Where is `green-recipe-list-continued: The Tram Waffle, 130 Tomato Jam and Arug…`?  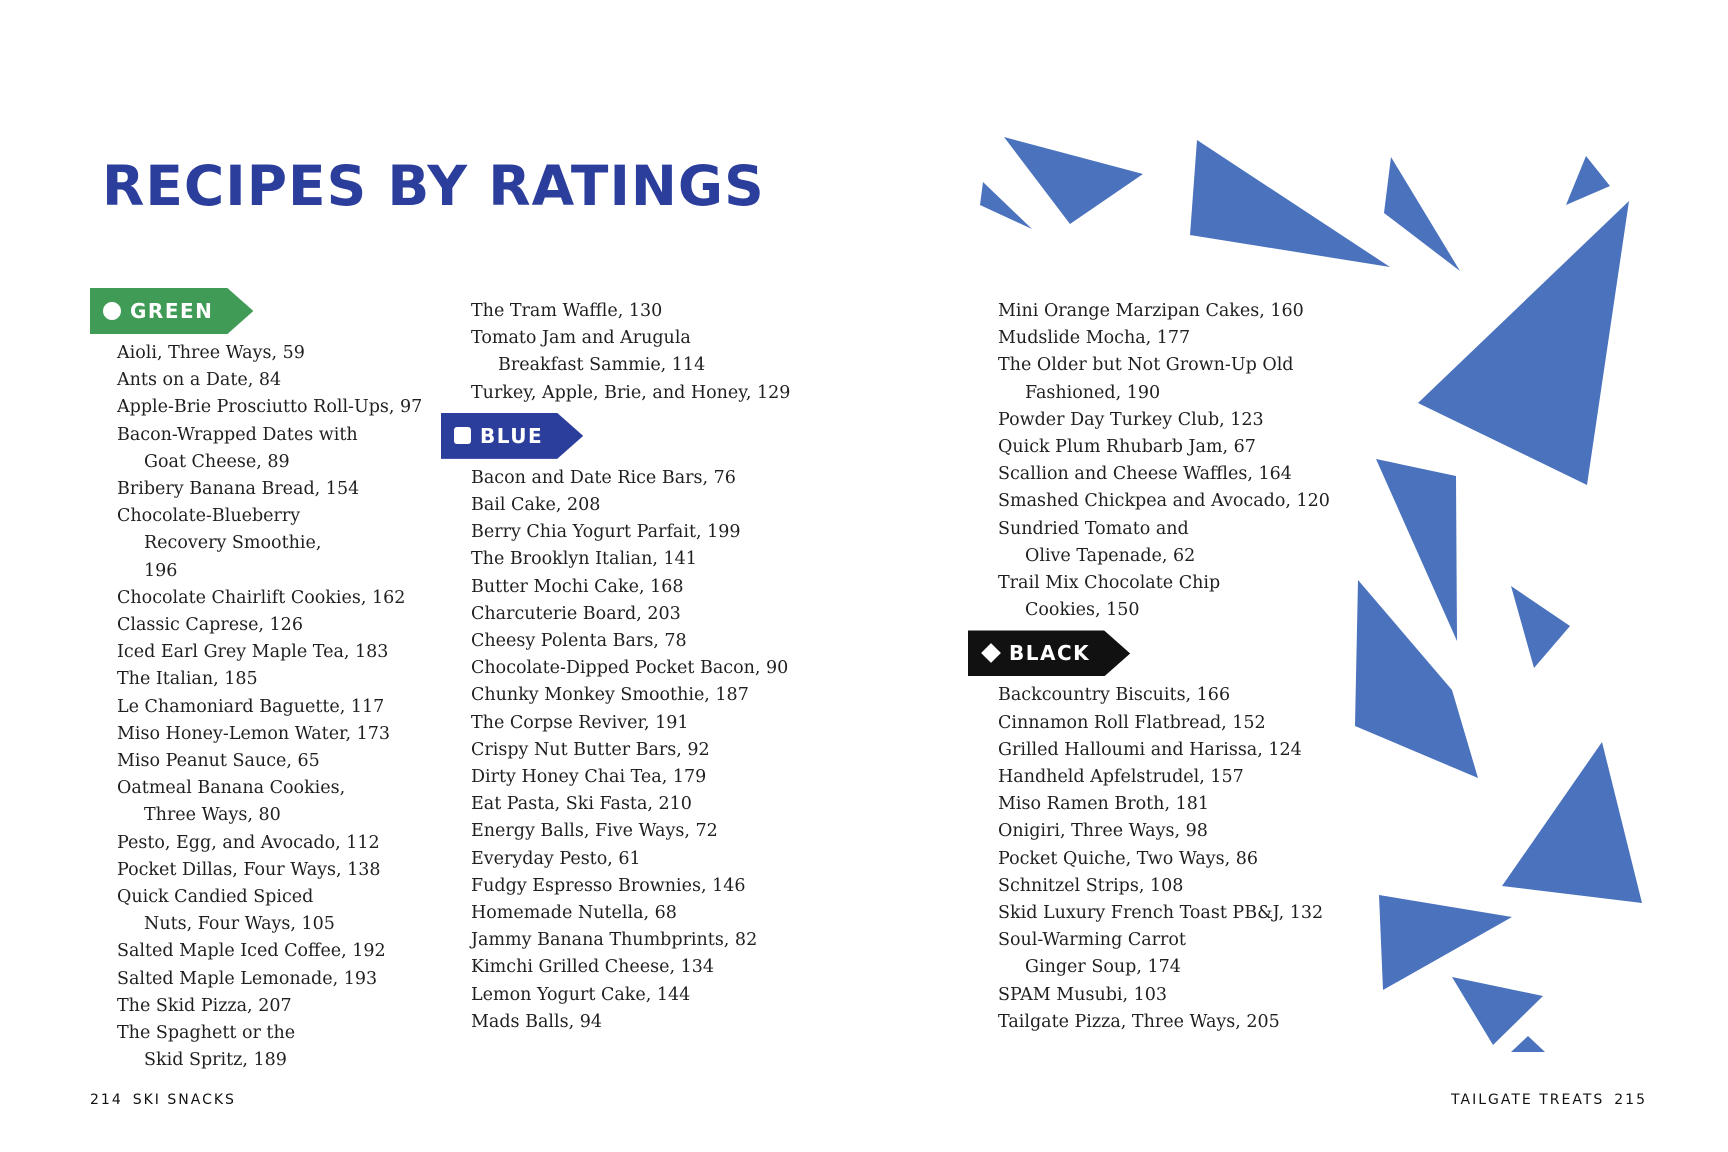
green-recipe-list-continued: The Tram Waffle, 130 Tomato Jam and Arug… is located at coordinates (626, 352).